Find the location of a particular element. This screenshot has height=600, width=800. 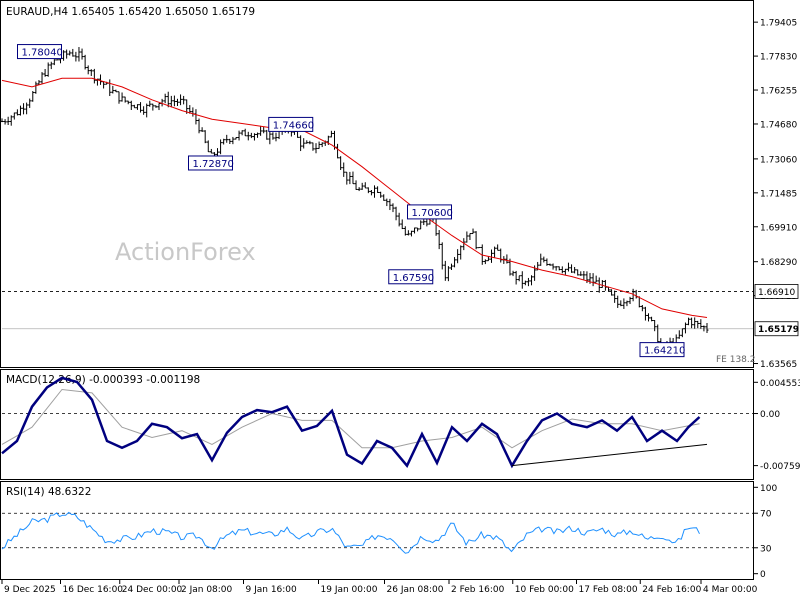

rsi-y-tick-label: 0 is located at coordinates (763, 575).